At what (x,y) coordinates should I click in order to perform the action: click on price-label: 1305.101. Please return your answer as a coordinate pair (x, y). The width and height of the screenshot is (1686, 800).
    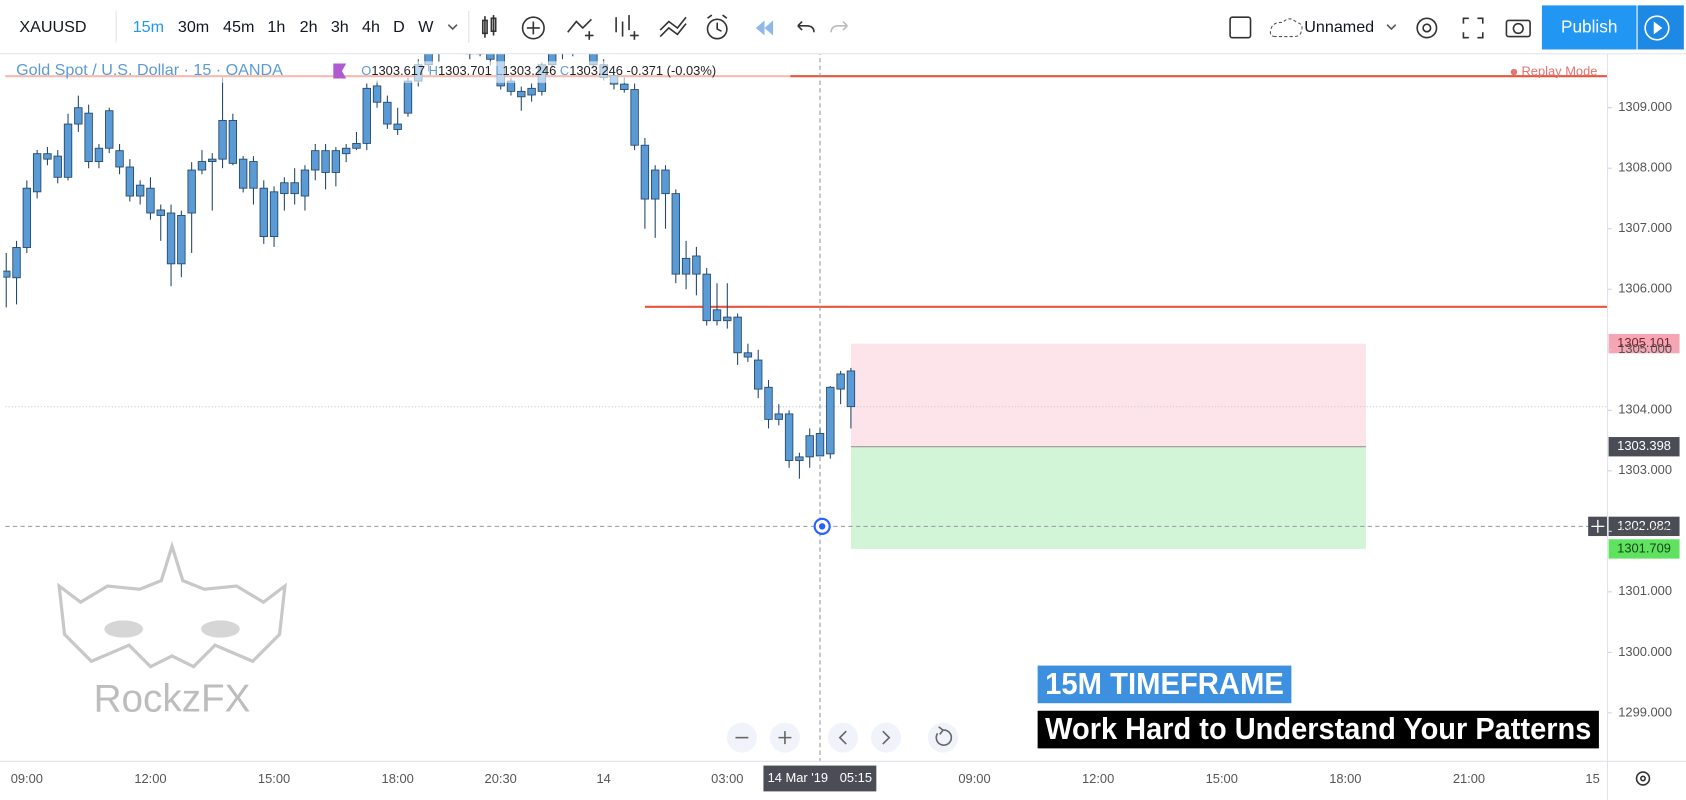
    Looking at the image, I should click on (1644, 342).